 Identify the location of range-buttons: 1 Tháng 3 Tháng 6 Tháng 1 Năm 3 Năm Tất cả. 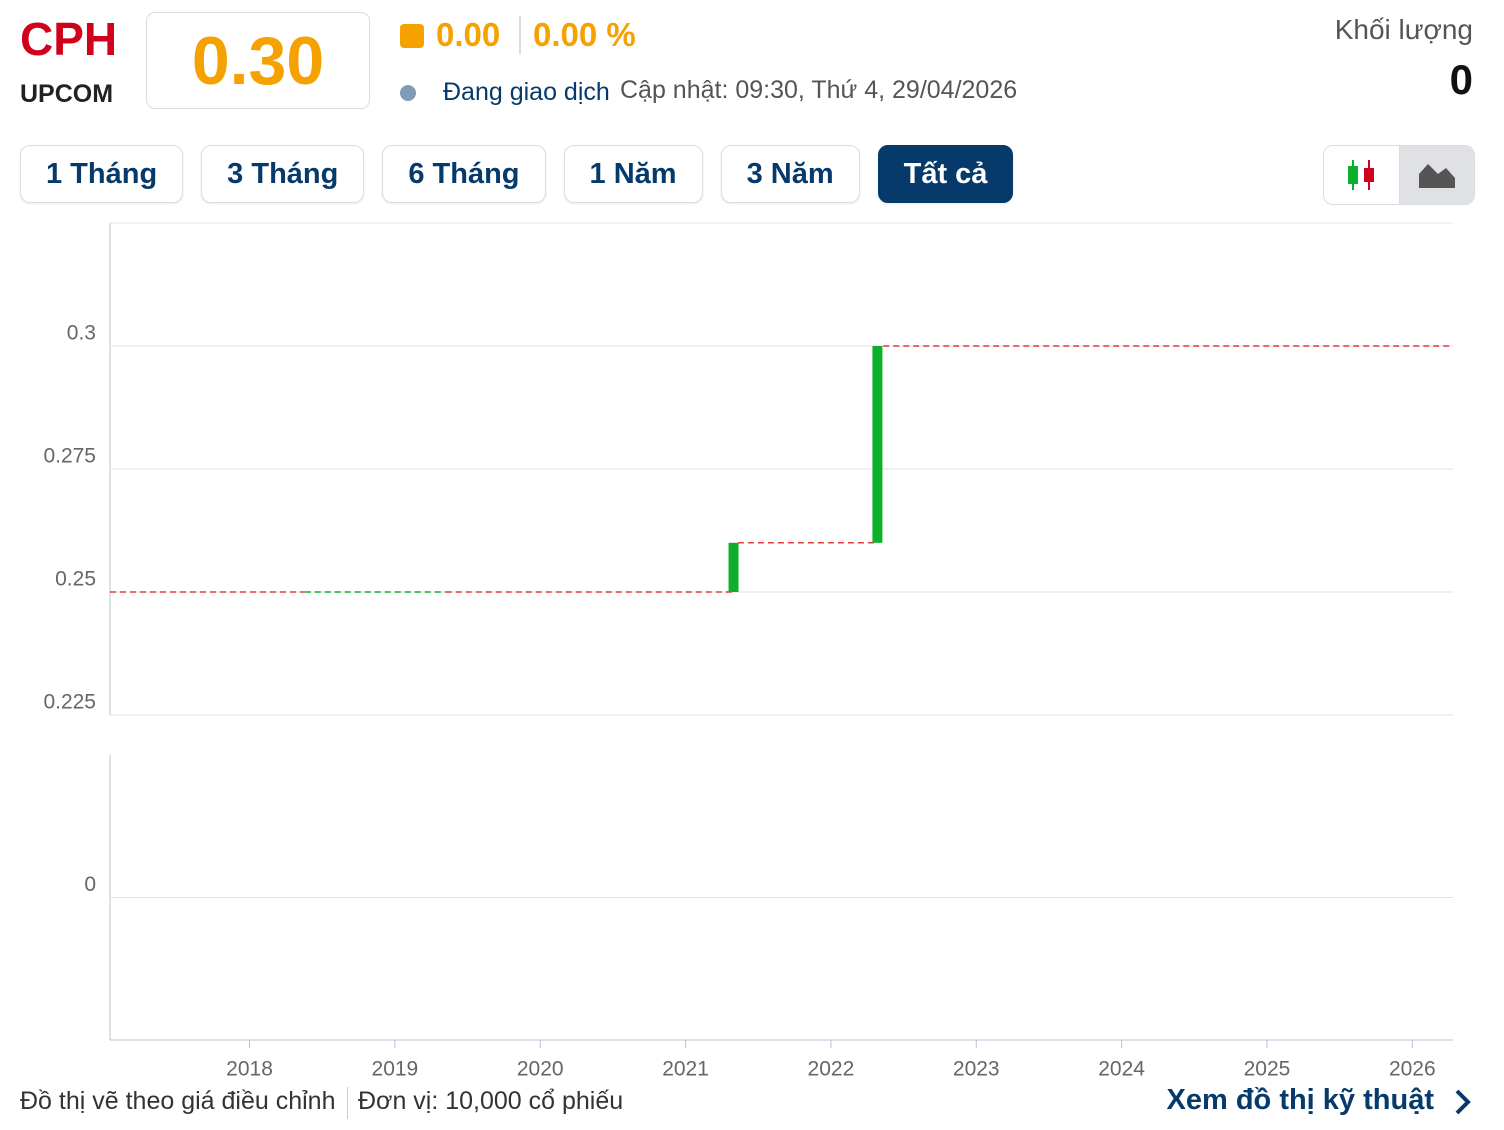
(517, 174).